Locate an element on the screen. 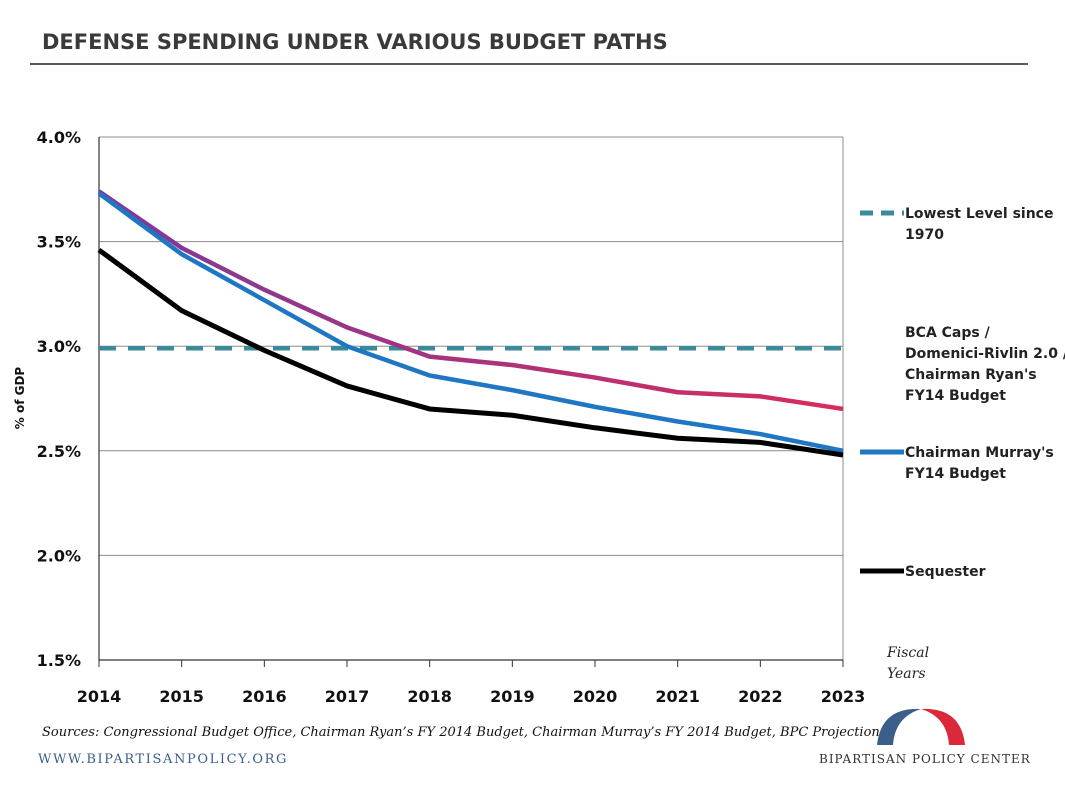  legend-label-0: 1970 is located at coordinates (924, 235).